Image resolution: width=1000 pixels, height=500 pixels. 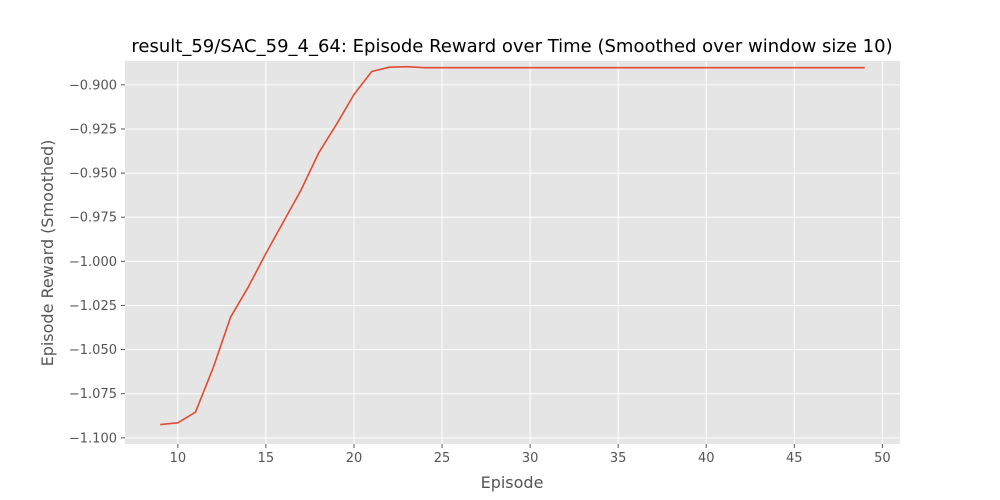 What do you see at coordinates (266, 458) in the screenshot?
I see `x-tick-label: 15` at bounding box center [266, 458].